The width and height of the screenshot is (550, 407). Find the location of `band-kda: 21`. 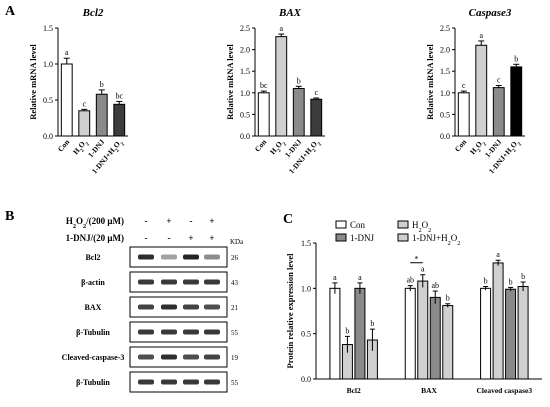

band-kda: 21 is located at coordinates (235, 308).